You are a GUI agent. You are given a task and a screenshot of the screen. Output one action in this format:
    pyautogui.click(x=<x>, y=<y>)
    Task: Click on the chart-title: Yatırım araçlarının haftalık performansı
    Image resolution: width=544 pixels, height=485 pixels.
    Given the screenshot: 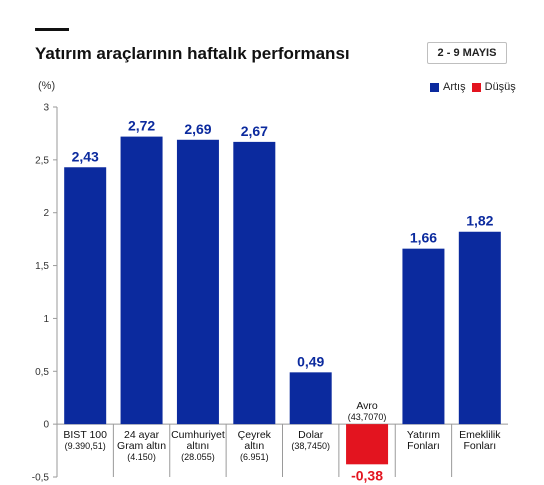 What is the action you would take?
    pyautogui.click(x=192, y=53)
    